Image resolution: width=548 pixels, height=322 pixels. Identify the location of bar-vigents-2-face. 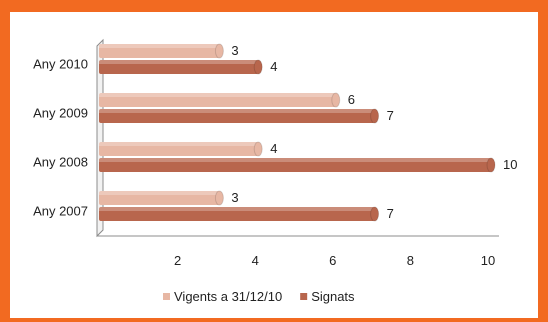
(179, 149).